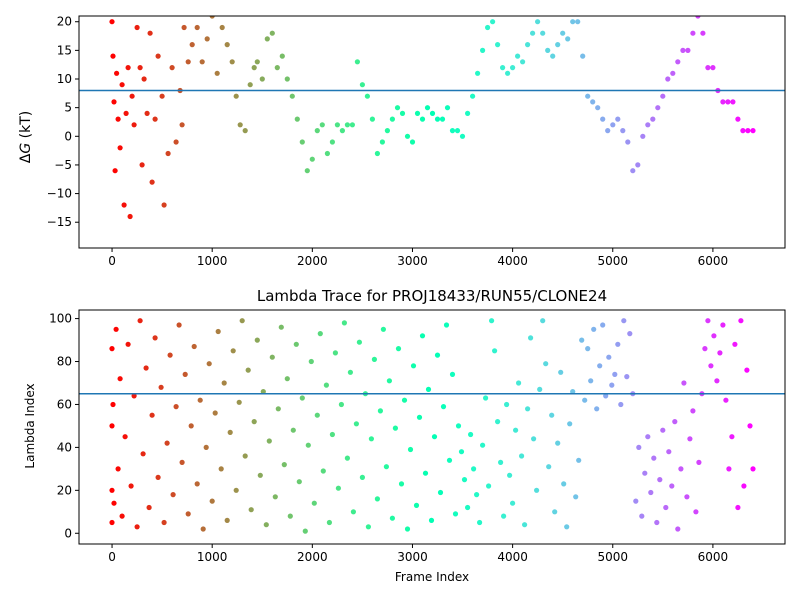  What do you see at coordinates (432, 577) in the screenshot?
I see `lambda-x-axis-label: Frame Index` at bounding box center [432, 577].